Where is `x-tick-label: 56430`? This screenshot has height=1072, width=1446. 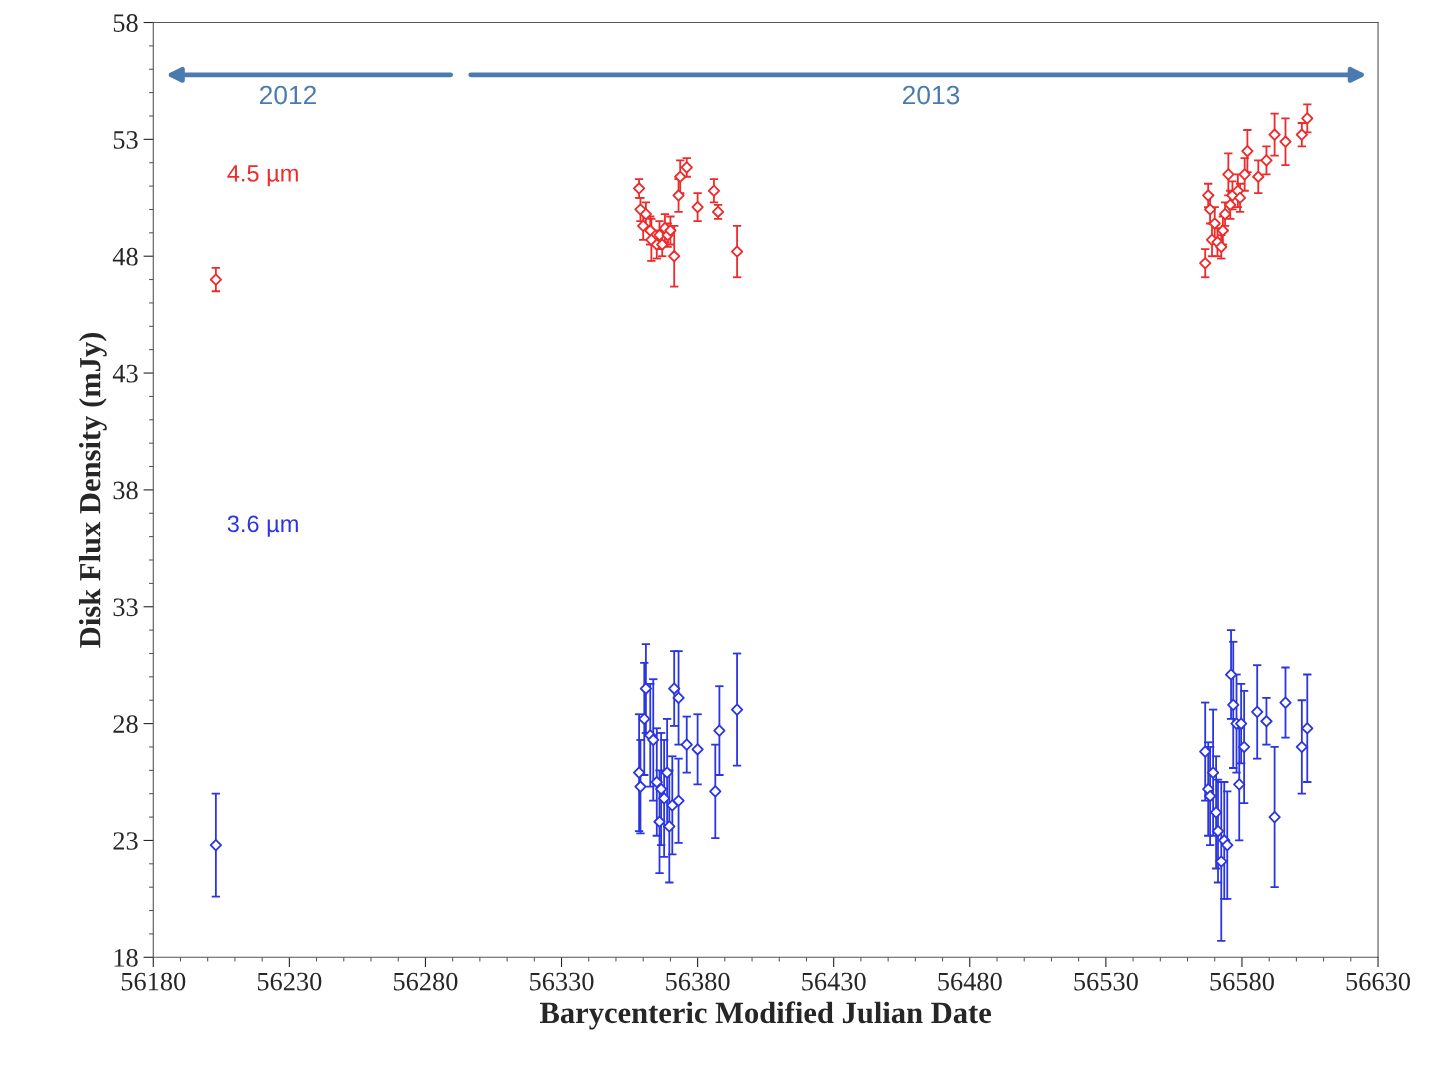 x-tick-label: 56430 is located at coordinates (834, 981).